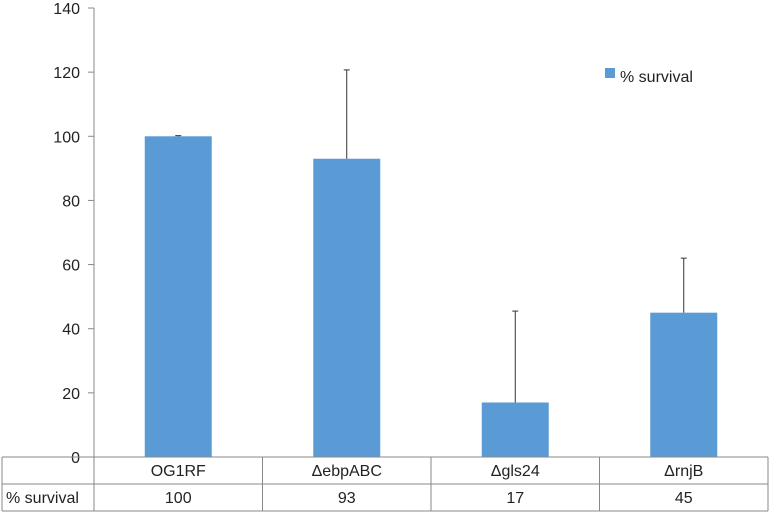 The image size is (771, 513). Describe the element at coordinates (71, 394) in the screenshot. I see `y-tick-label: 20` at that location.